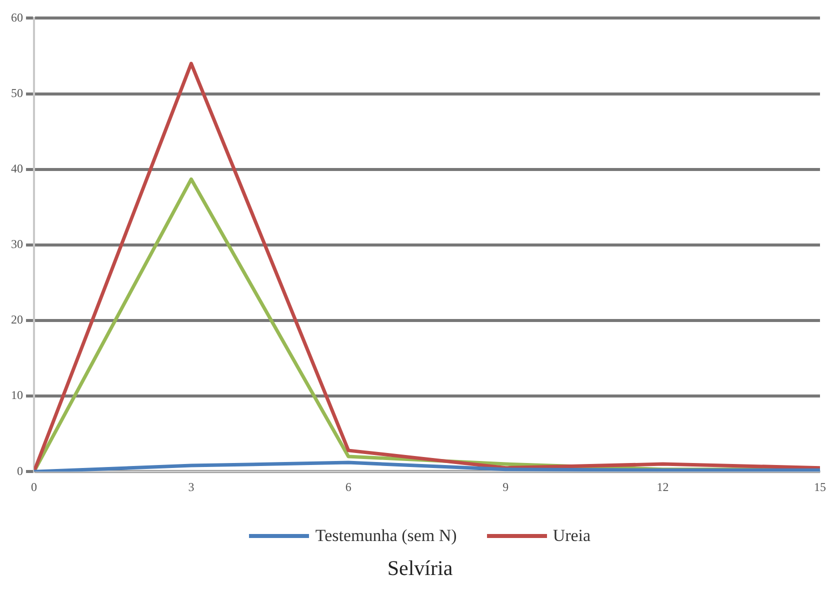 Image resolution: width=840 pixels, height=596 pixels. Describe the element at coordinates (20, 471) in the screenshot. I see `y-tick-label: 0` at that location.